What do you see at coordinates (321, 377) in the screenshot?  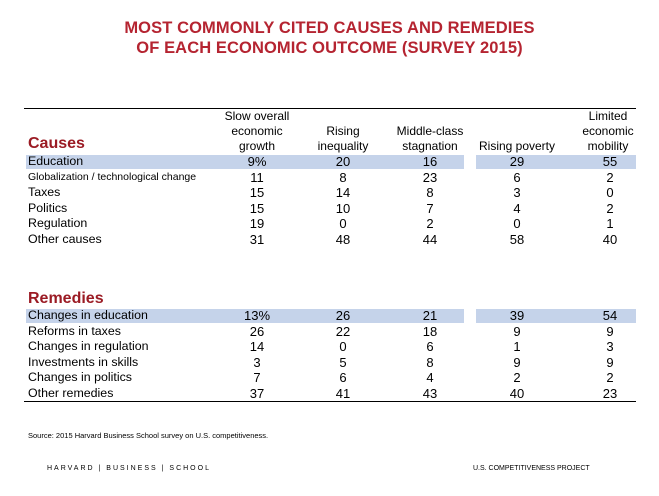 I see `remedy-row-changes-in-politics: Changes in politics 7 6 4 2 2` at bounding box center [321, 377].